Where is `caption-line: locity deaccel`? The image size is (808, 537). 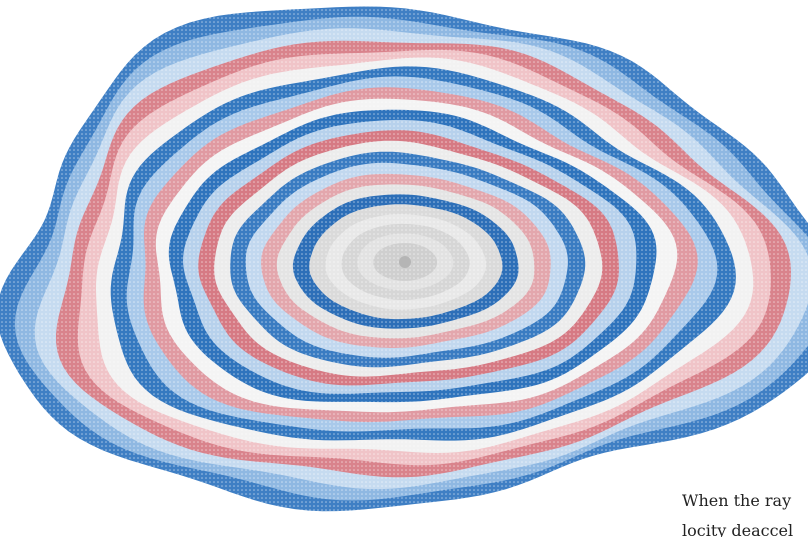
caption-line: locity deaccel is located at coordinates (738, 529).